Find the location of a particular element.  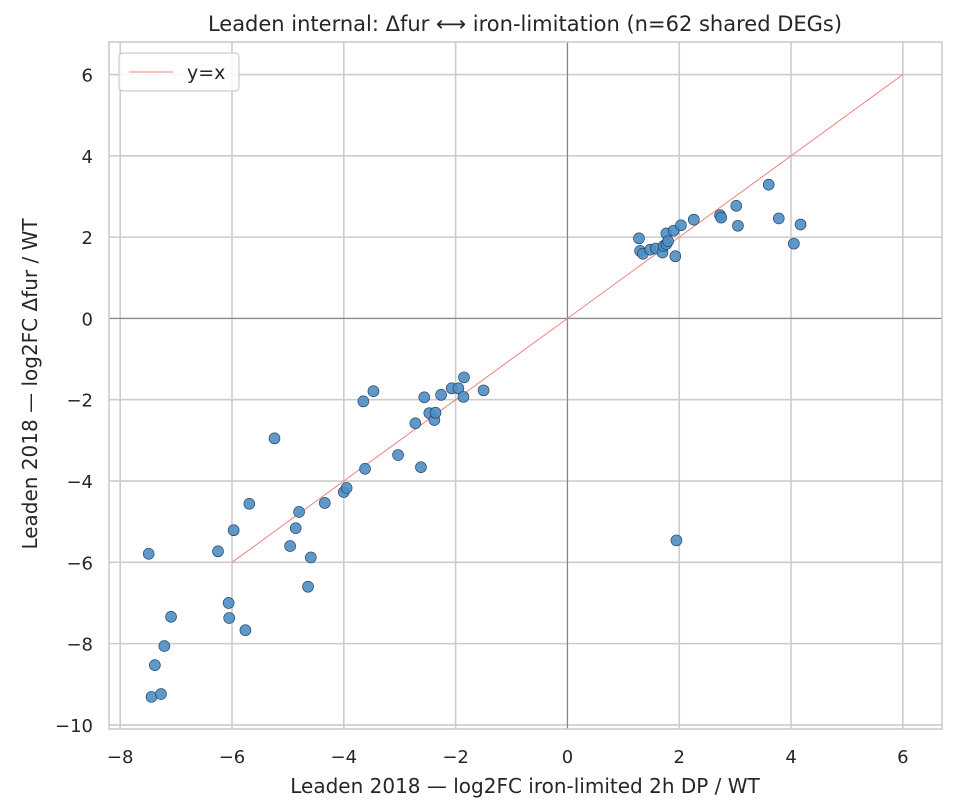

x-tick-label: −4 is located at coordinates (344, 757).